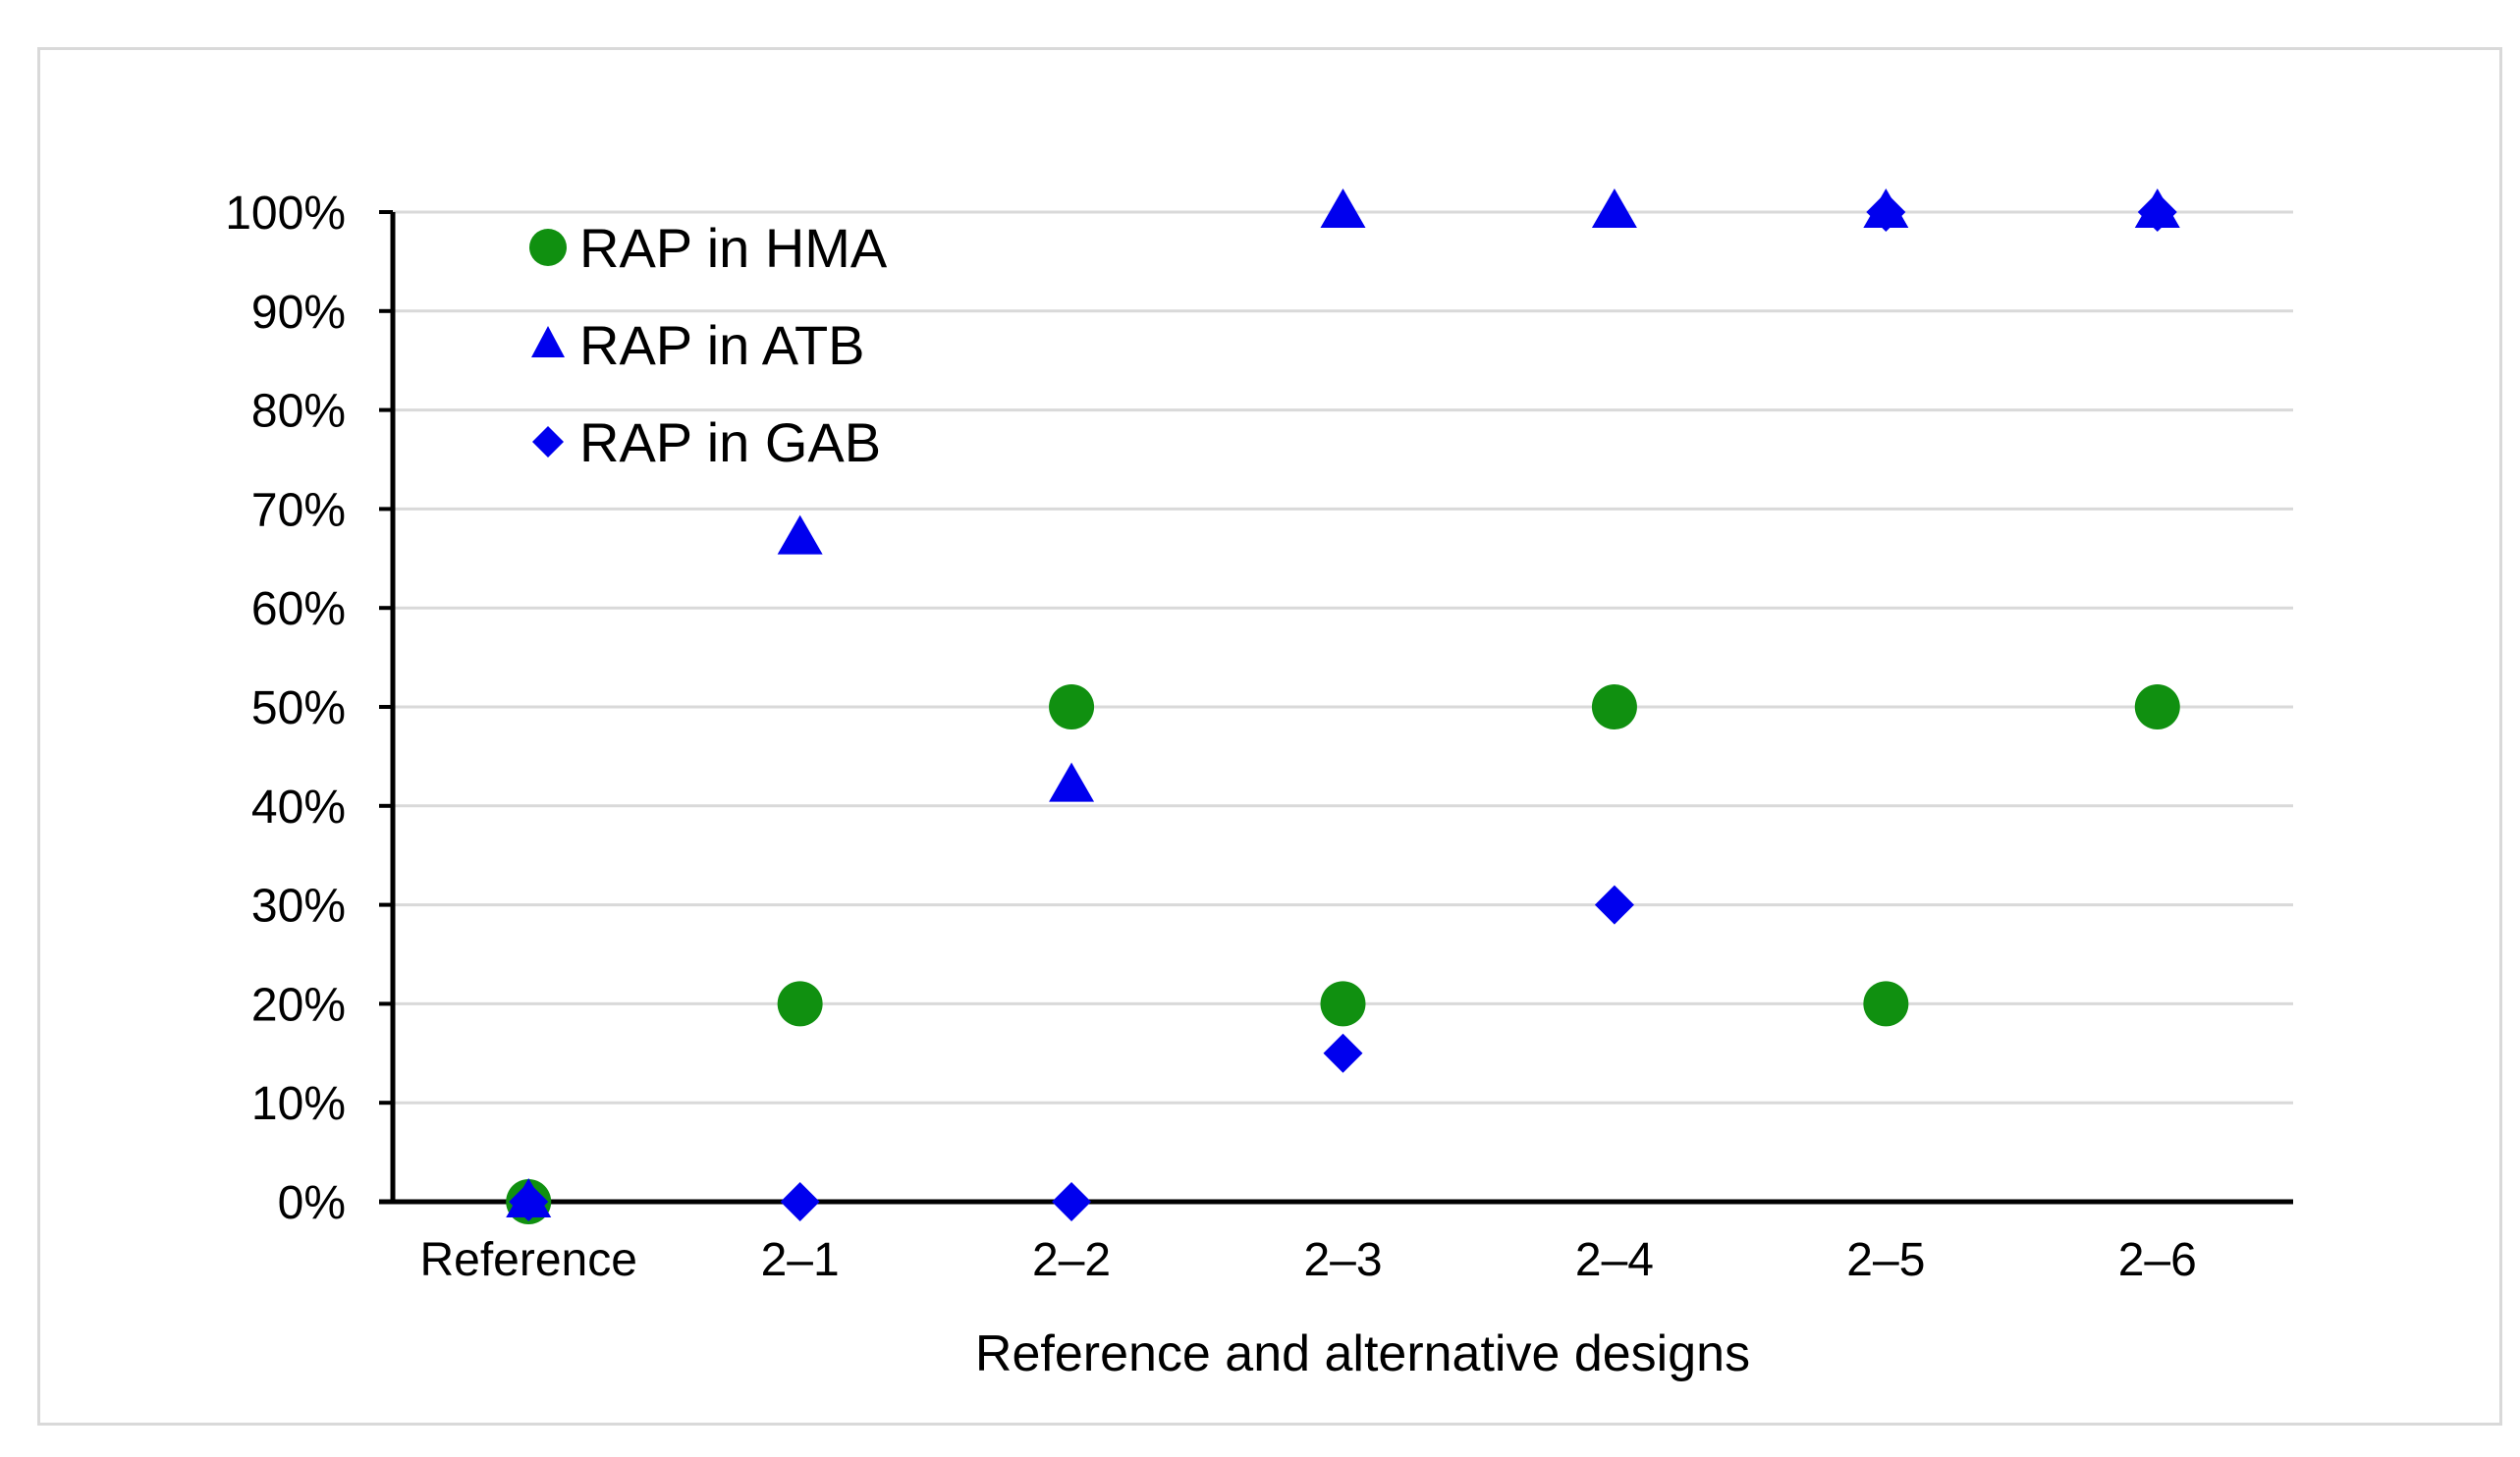  I want to click on rap-in-hma-legend-label: RAP in HMA, so click(733, 248).